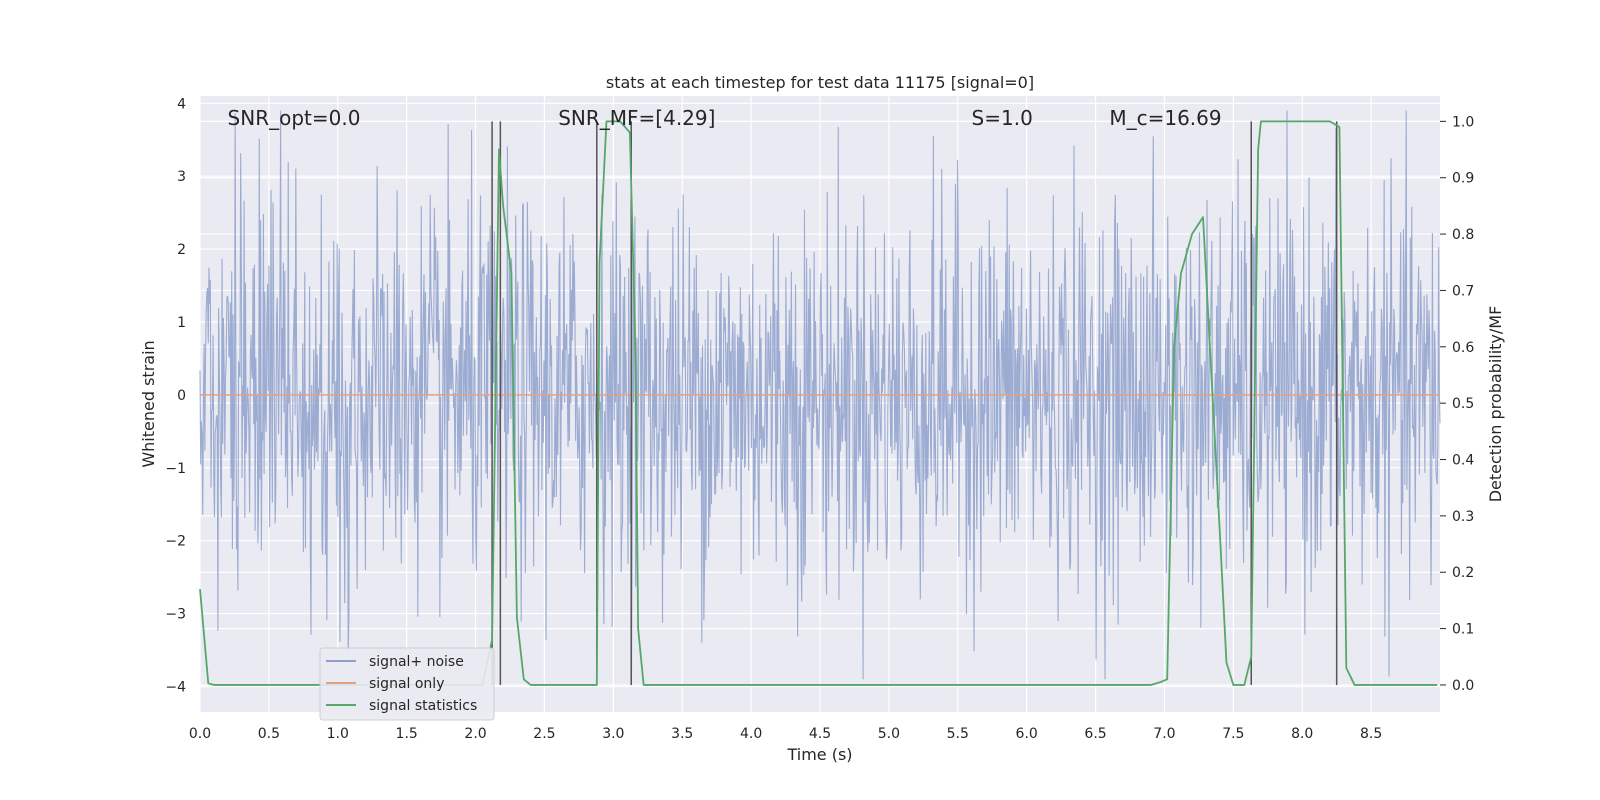  Describe the element at coordinates (1463, 235) in the screenshot. I see `y-tick-label-right: 0.8` at that location.